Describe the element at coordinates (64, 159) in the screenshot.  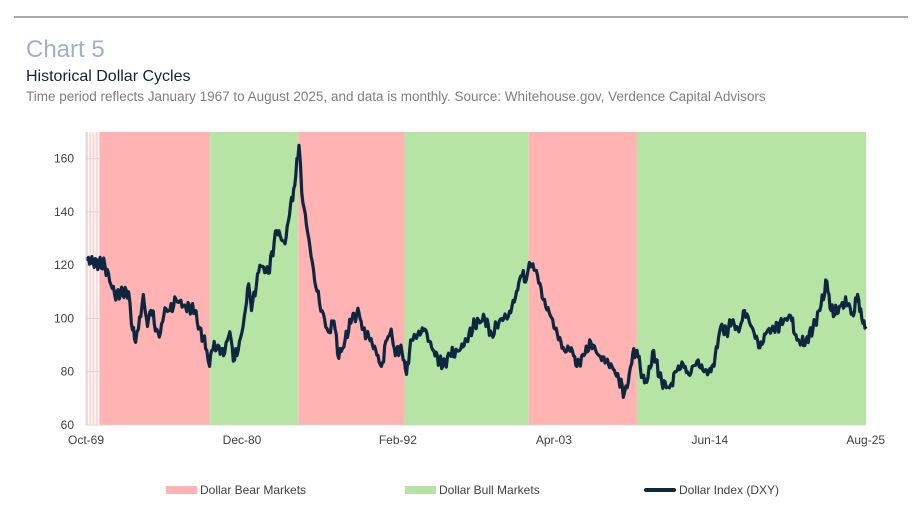
I see `y-tick-label: 160` at that location.